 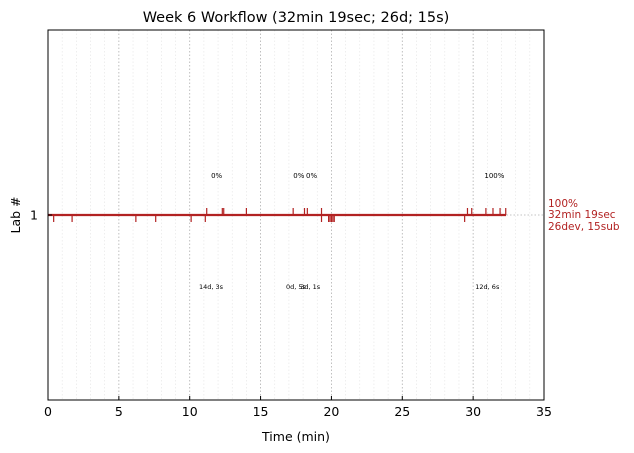 What do you see at coordinates (584, 227) in the screenshot?
I see `summary-line-3: 26dev, 15sub` at bounding box center [584, 227].